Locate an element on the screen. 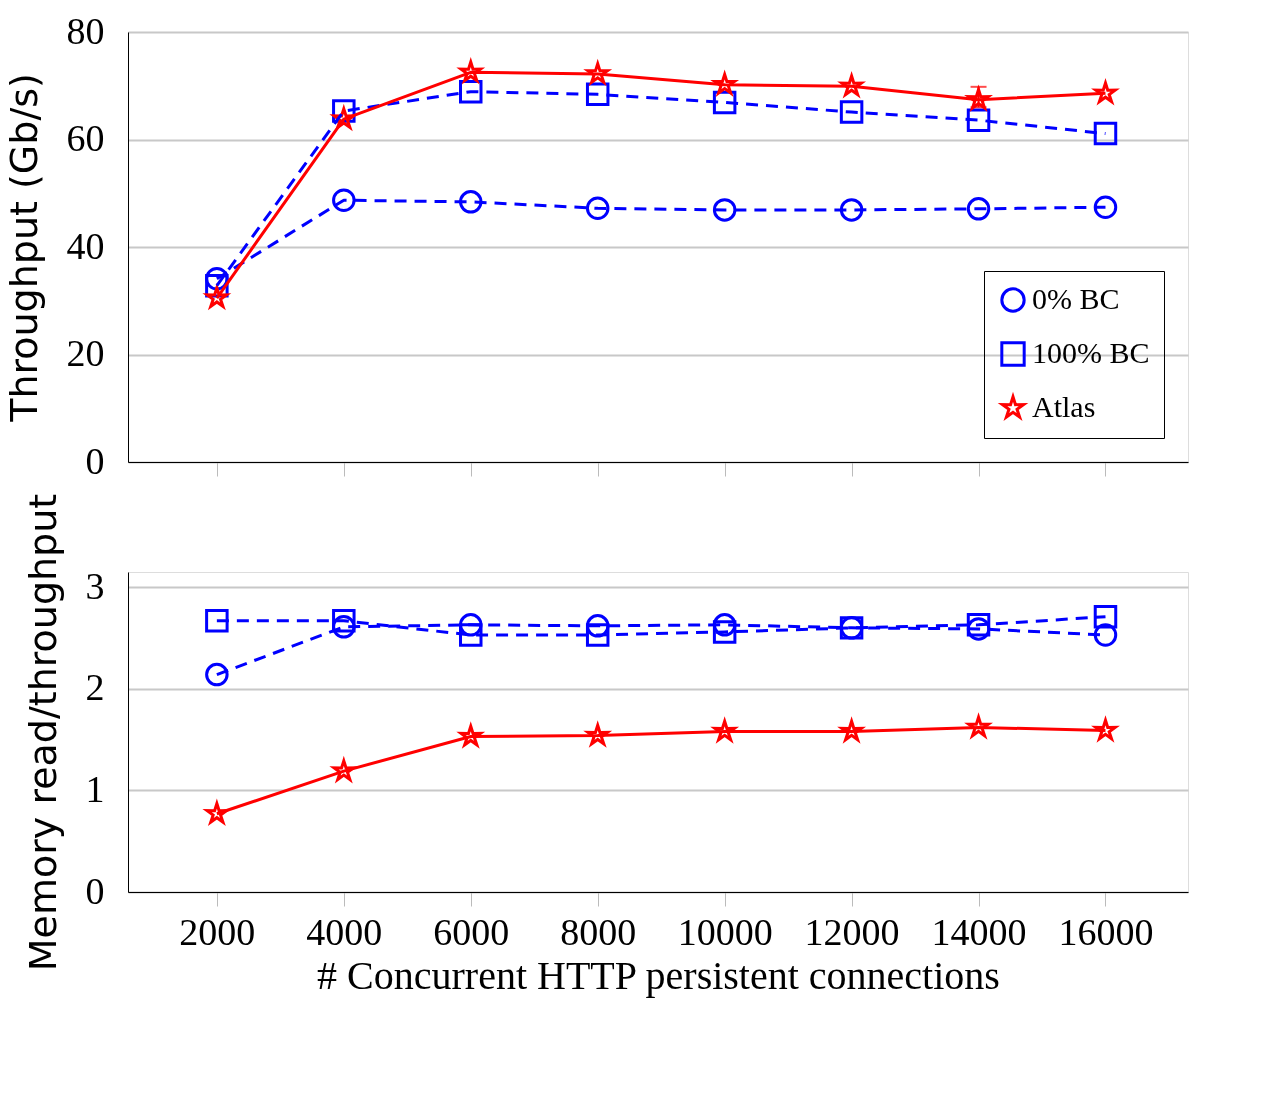 The image size is (1274, 1098). y-tick-label: 1 is located at coordinates (95, 788).